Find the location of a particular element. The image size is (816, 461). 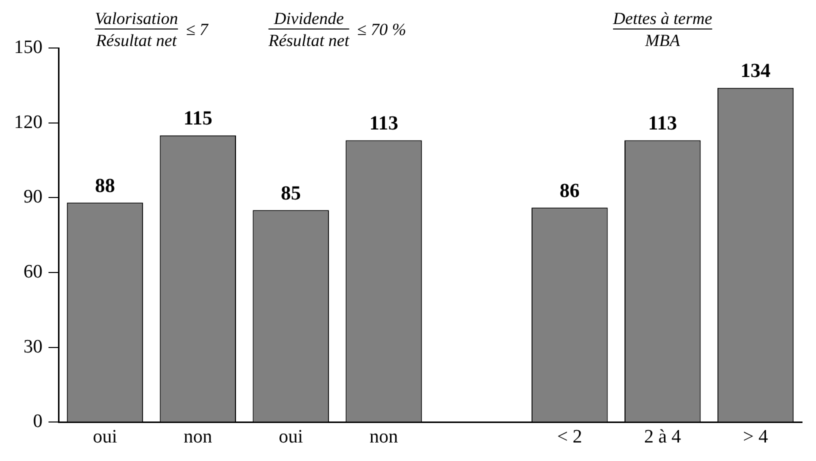

data-label: 88 is located at coordinates (104, 185).